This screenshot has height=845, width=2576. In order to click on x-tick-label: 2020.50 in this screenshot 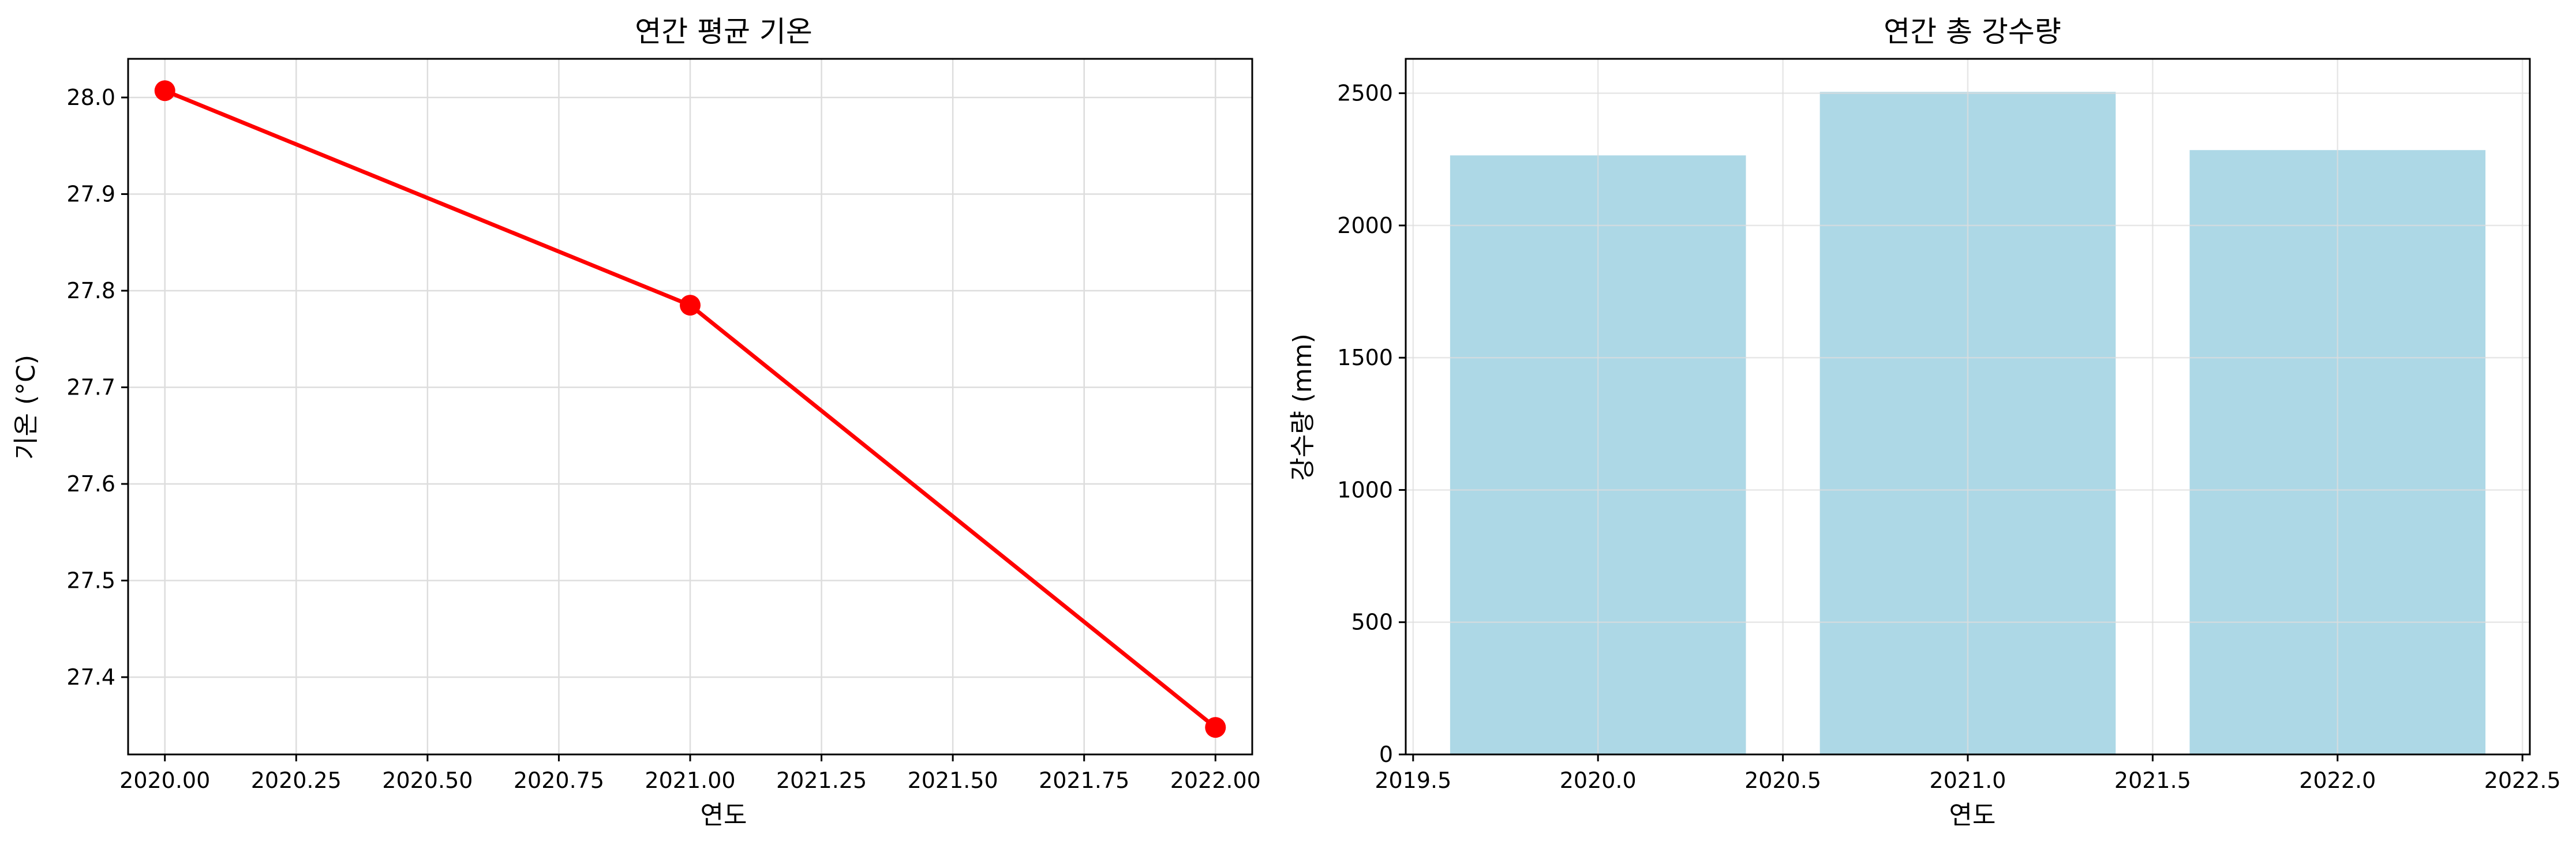, I will do `click(427, 780)`.